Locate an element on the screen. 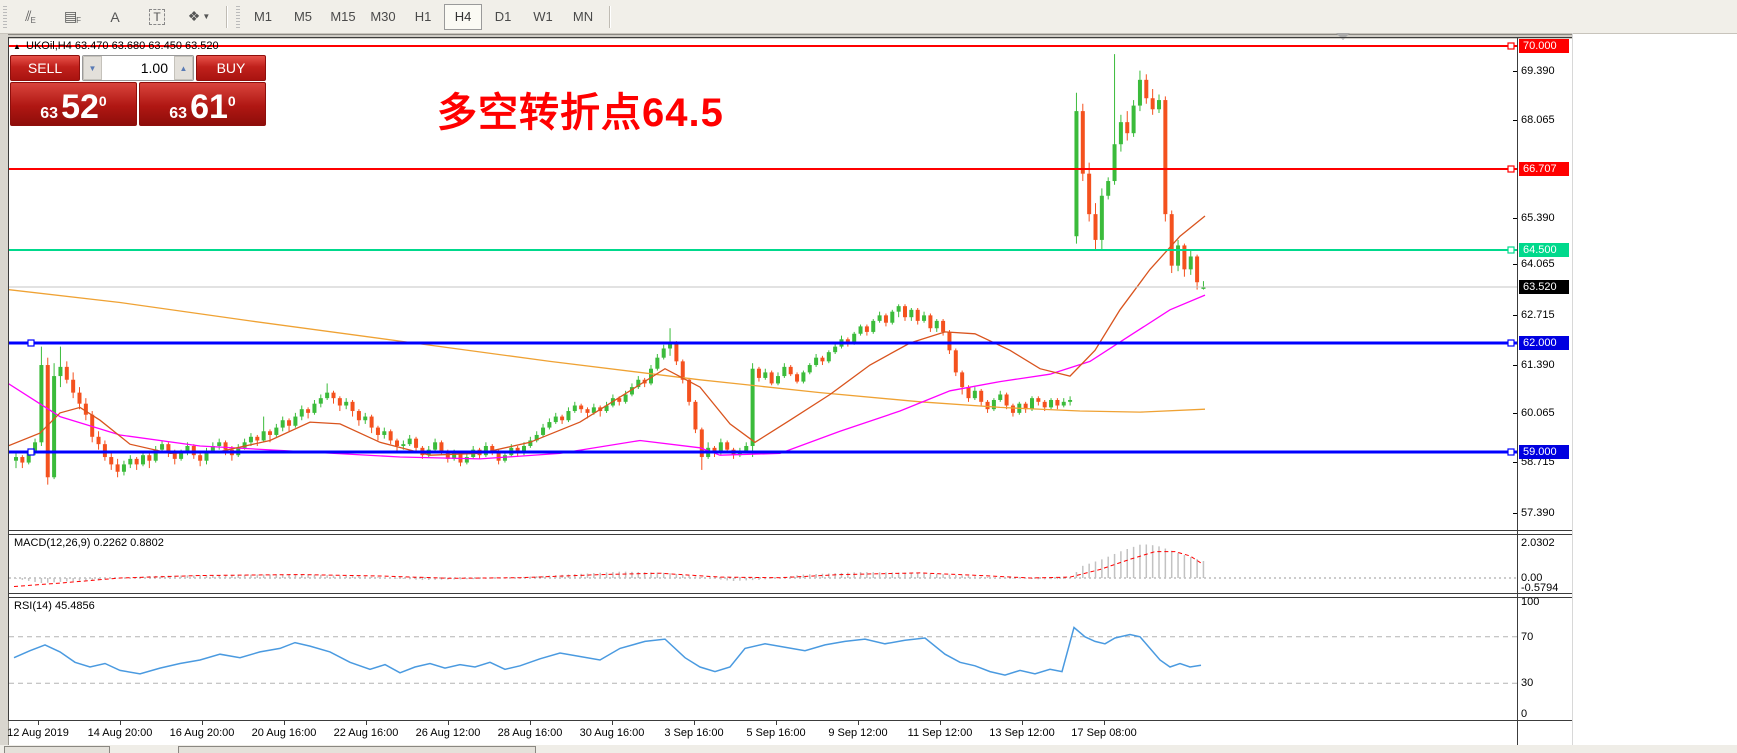 This screenshot has width=1737, height=753. price-tick-label: 60.065 is located at coordinates (1538, 413).